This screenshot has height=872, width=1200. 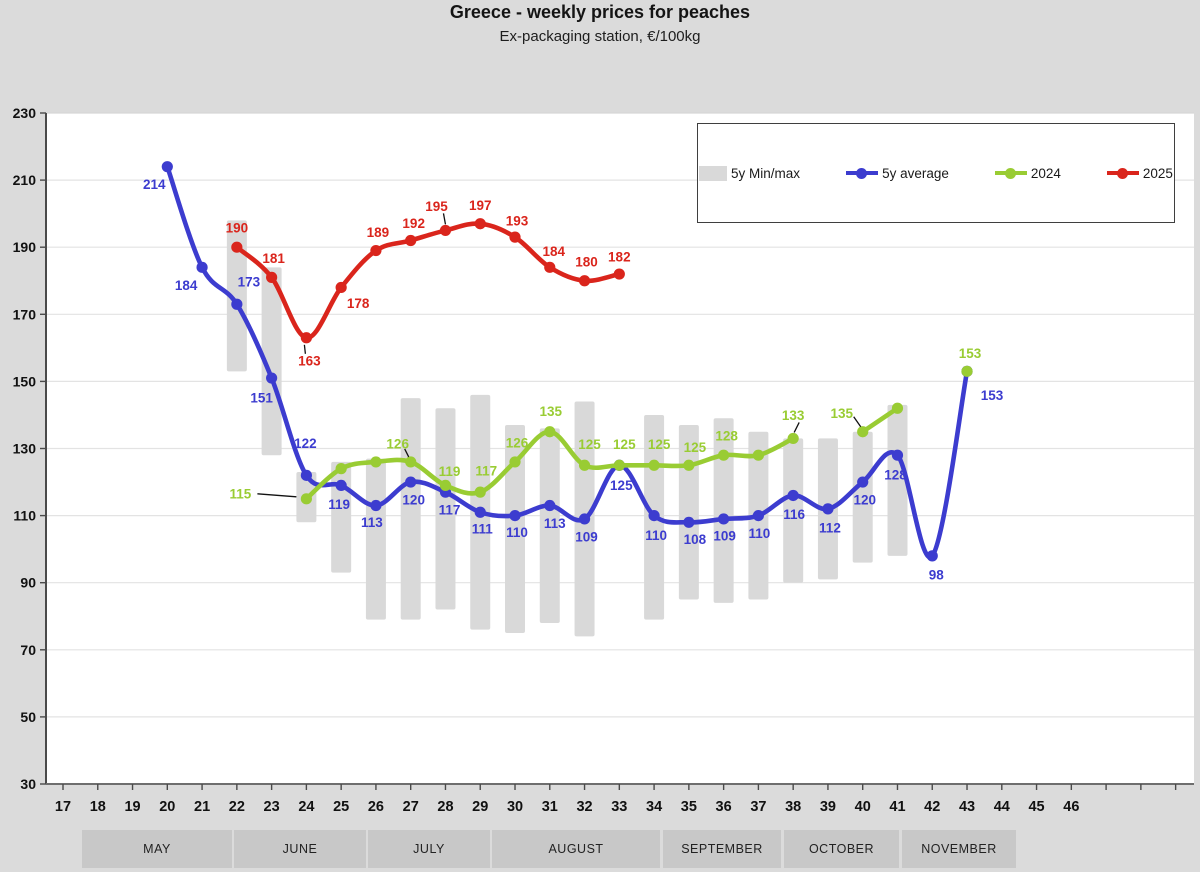 I want to click on month-label-september: SEPTEMBER, so click(x=722, y=849).